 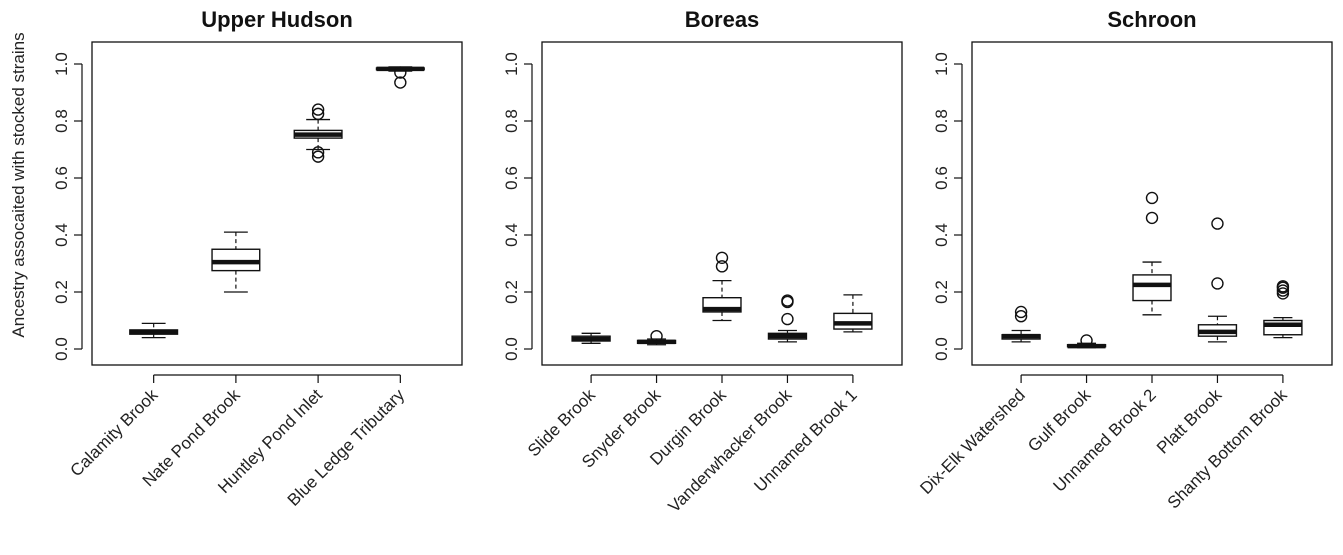 What do you see at coordinates (1151, 19) in the screenshot?
I see `panel-title: Schroon` at bounding box center [1151, 19].